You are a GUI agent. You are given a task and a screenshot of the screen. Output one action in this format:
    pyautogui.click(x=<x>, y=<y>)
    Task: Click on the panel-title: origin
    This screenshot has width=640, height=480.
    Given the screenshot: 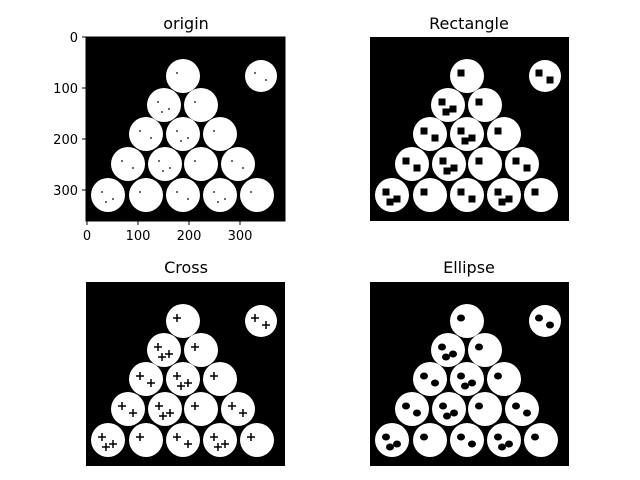 What is the action you would take?
    pyautogui.click(x=186, y=23)
    